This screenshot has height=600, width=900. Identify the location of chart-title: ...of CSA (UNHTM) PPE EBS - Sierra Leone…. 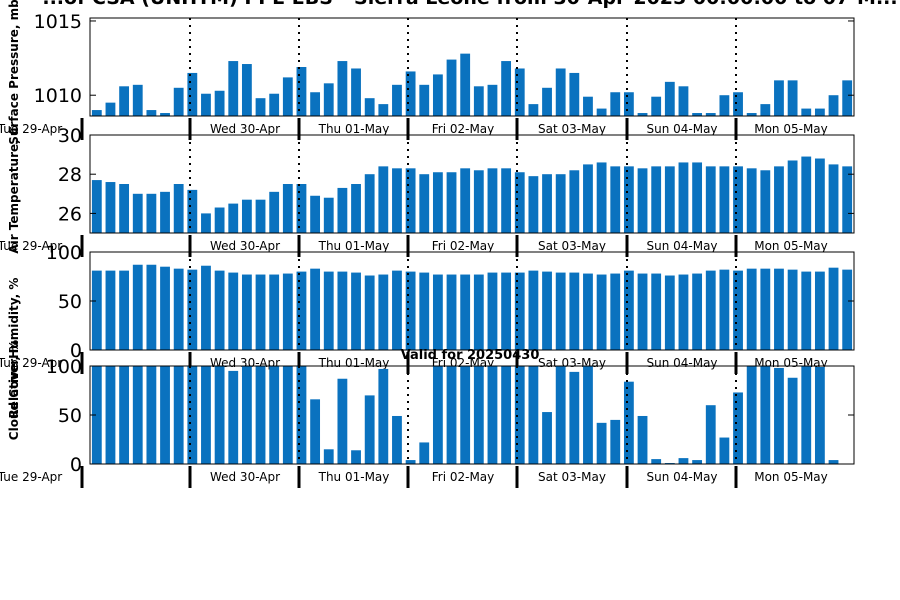
(469, 4).